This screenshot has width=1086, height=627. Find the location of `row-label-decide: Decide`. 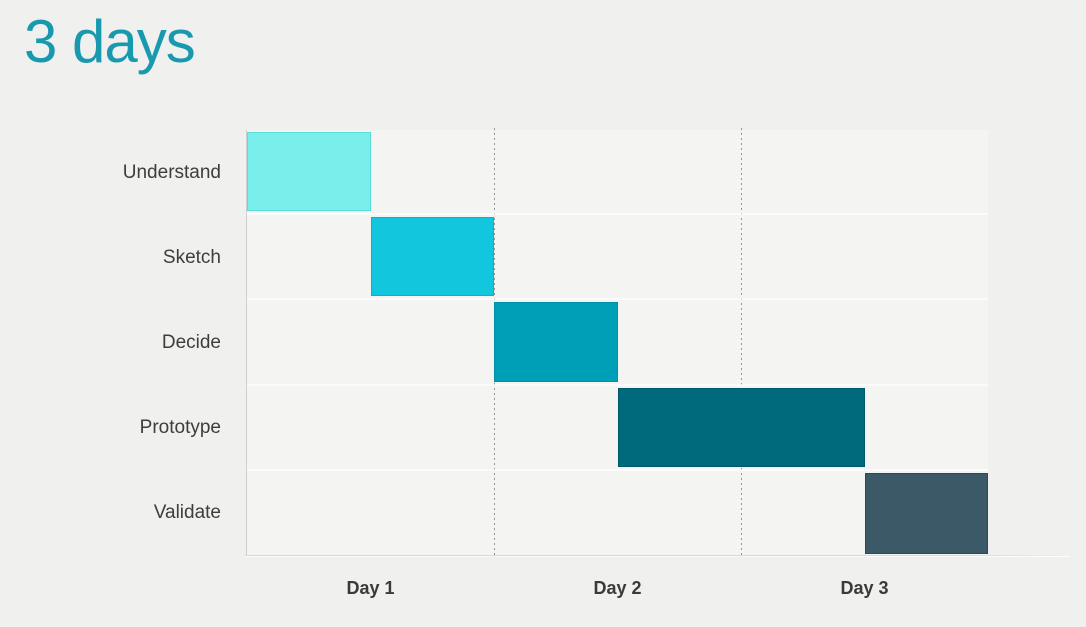

row-label-decide: Decide is located at coordinates (191, 342).